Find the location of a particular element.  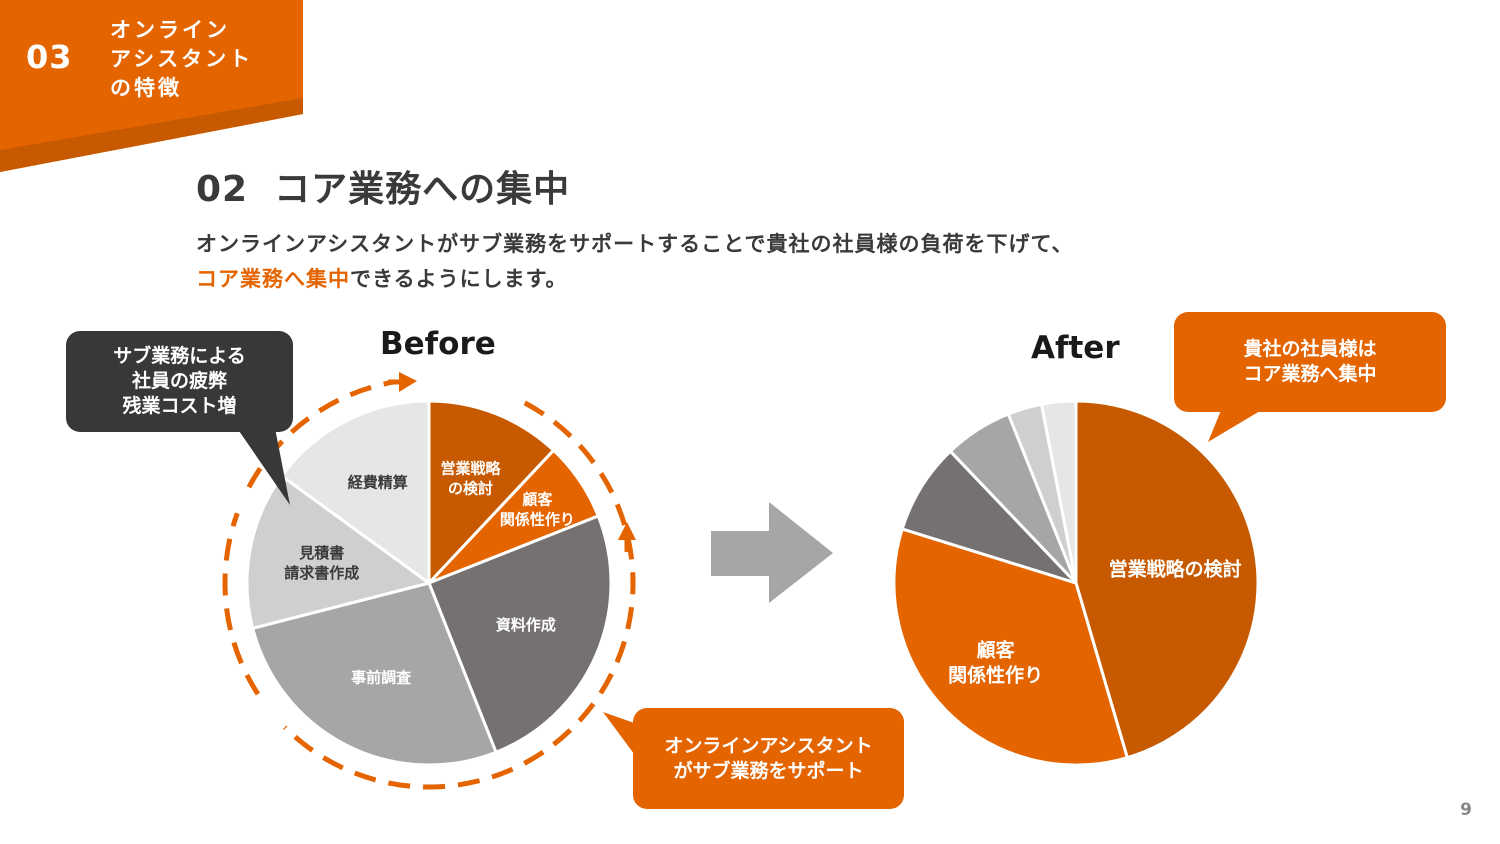

burden-callout: サブ業務による 社員の疲弊 残業コスト増 is located at coordinates (179, 381).